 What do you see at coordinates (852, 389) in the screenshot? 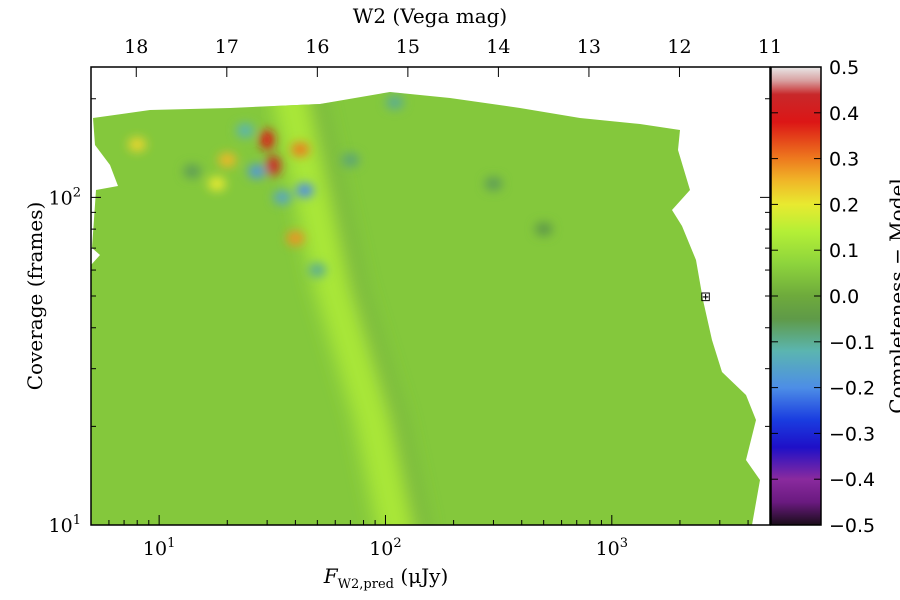
I see `cb-tick-label: −0.2` at bounding box center [852, 389].